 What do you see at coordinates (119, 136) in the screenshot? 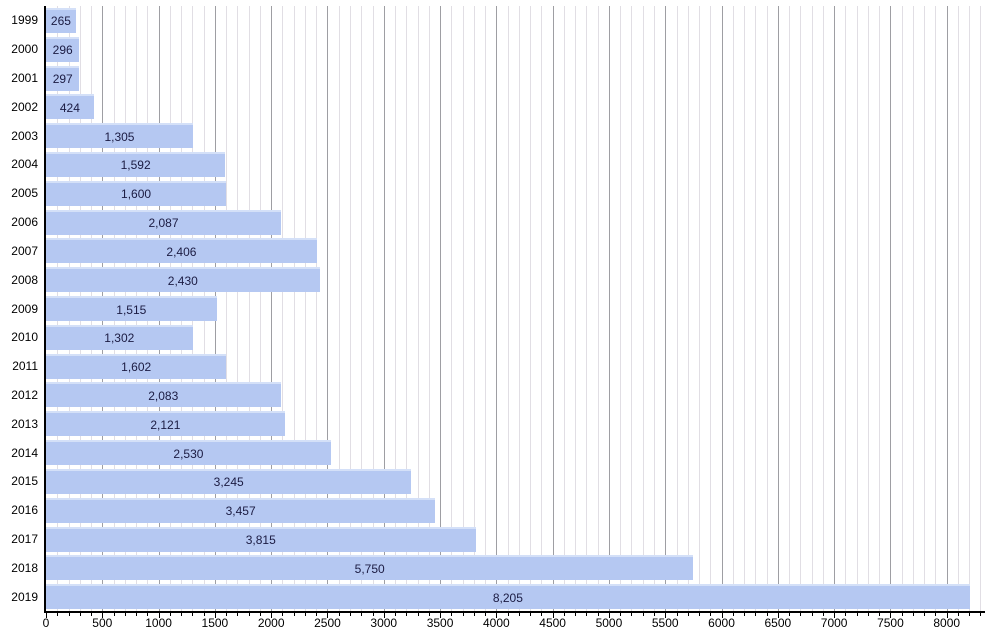
I see `bar: 1,305` at bounding box center [119, 136].